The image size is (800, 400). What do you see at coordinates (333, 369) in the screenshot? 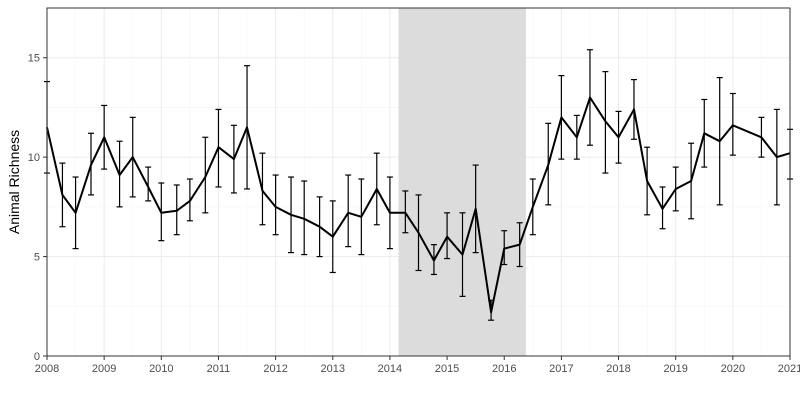
I see `x-tick-label: 2013` at bounding box center [333, 369].